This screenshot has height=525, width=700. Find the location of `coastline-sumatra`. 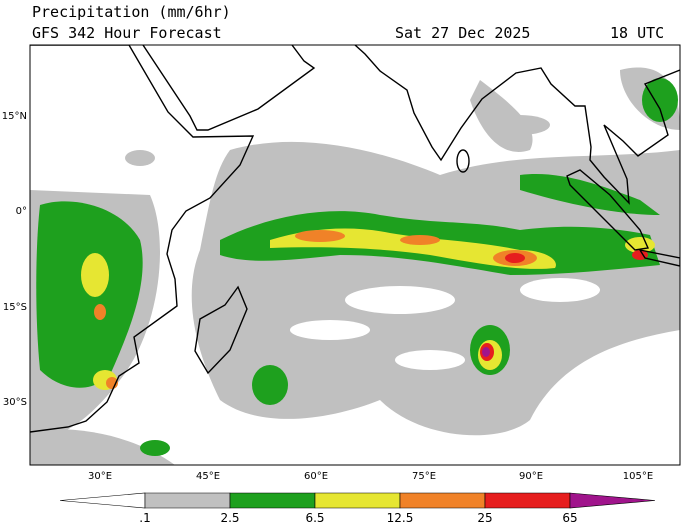

coastline-sumatra is located at coordinates (608, 210).